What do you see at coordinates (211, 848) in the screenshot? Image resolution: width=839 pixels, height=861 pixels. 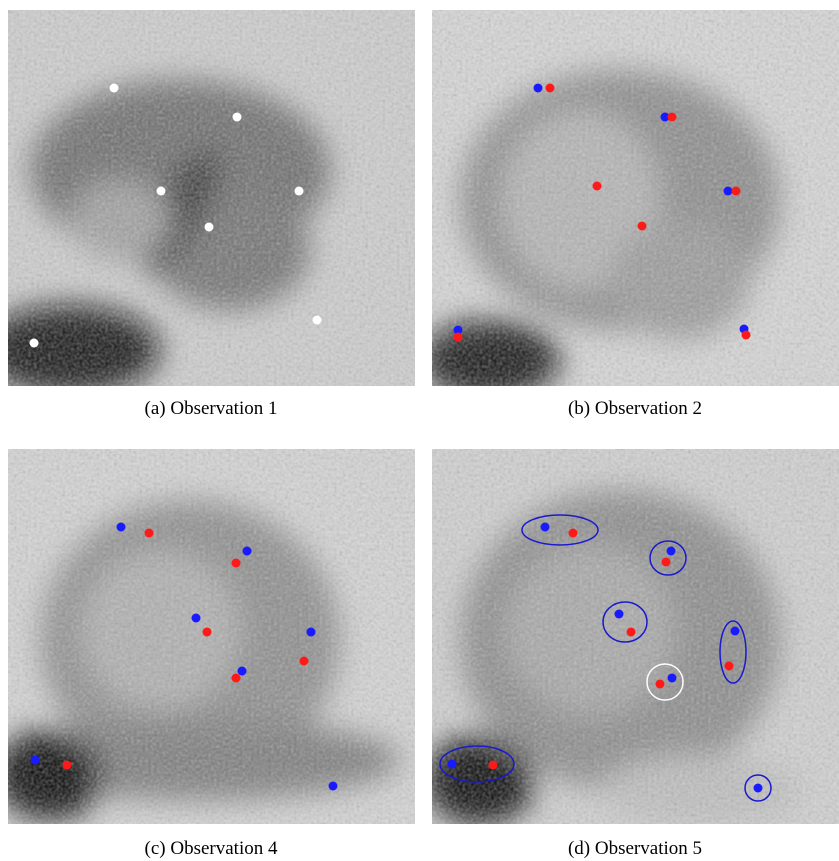 I see `caption: (c) Observation 4` at bounding box center [211, 848].